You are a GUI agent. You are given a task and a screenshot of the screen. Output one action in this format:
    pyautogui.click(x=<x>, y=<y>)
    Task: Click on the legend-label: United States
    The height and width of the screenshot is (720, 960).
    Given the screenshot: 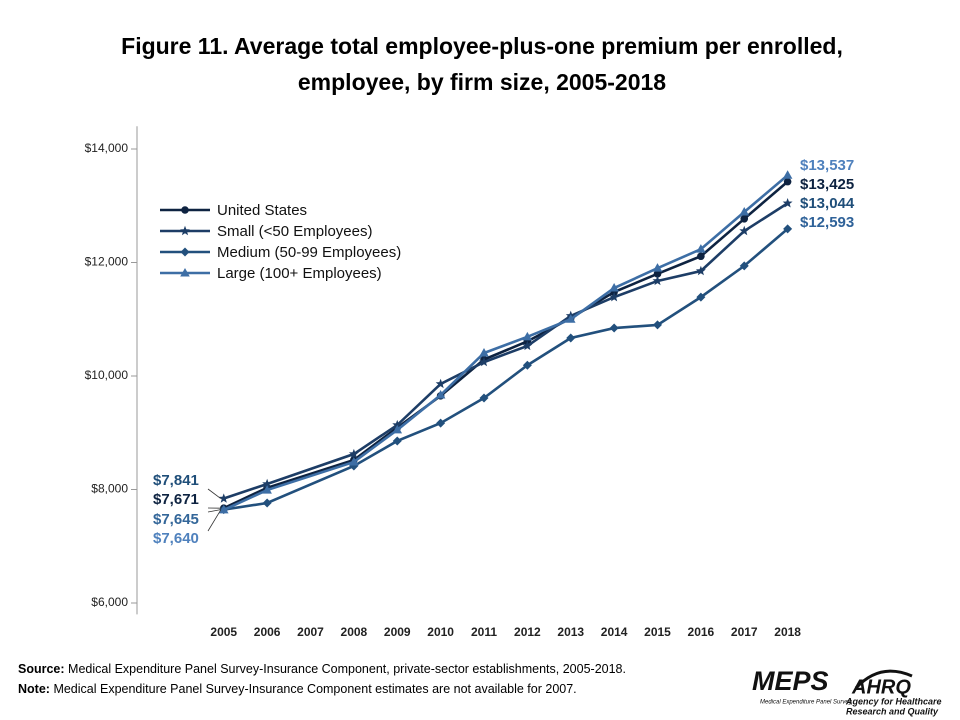 What is the action you would take?
    pyautogui.click(x=262, y=210)
    